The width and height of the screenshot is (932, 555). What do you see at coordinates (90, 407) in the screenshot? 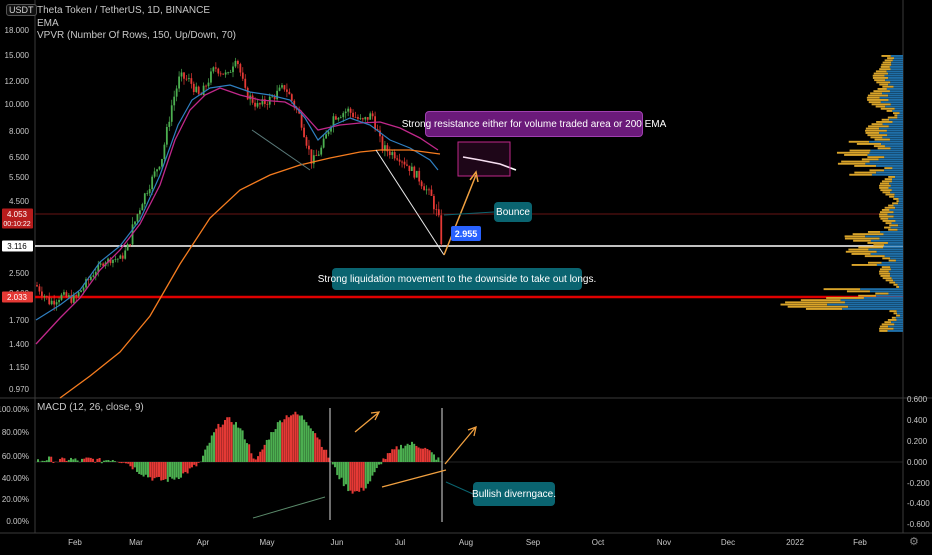
I see `macd-indicator-label: MACD (12, 26, close, 9)` at bounding box center [90, 407].